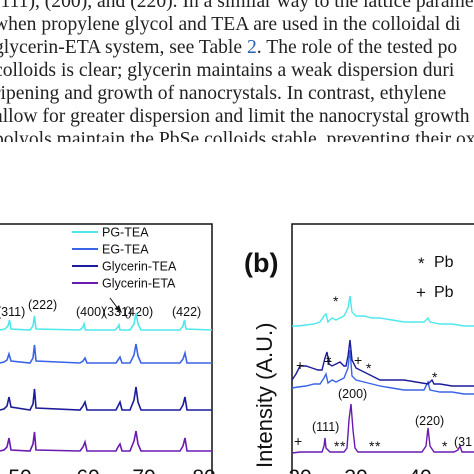  What do you see at coordinates (435, 377) in the screenshot?
I see `panel-b-star-marker-4: *` at bounding box center [435, 377].